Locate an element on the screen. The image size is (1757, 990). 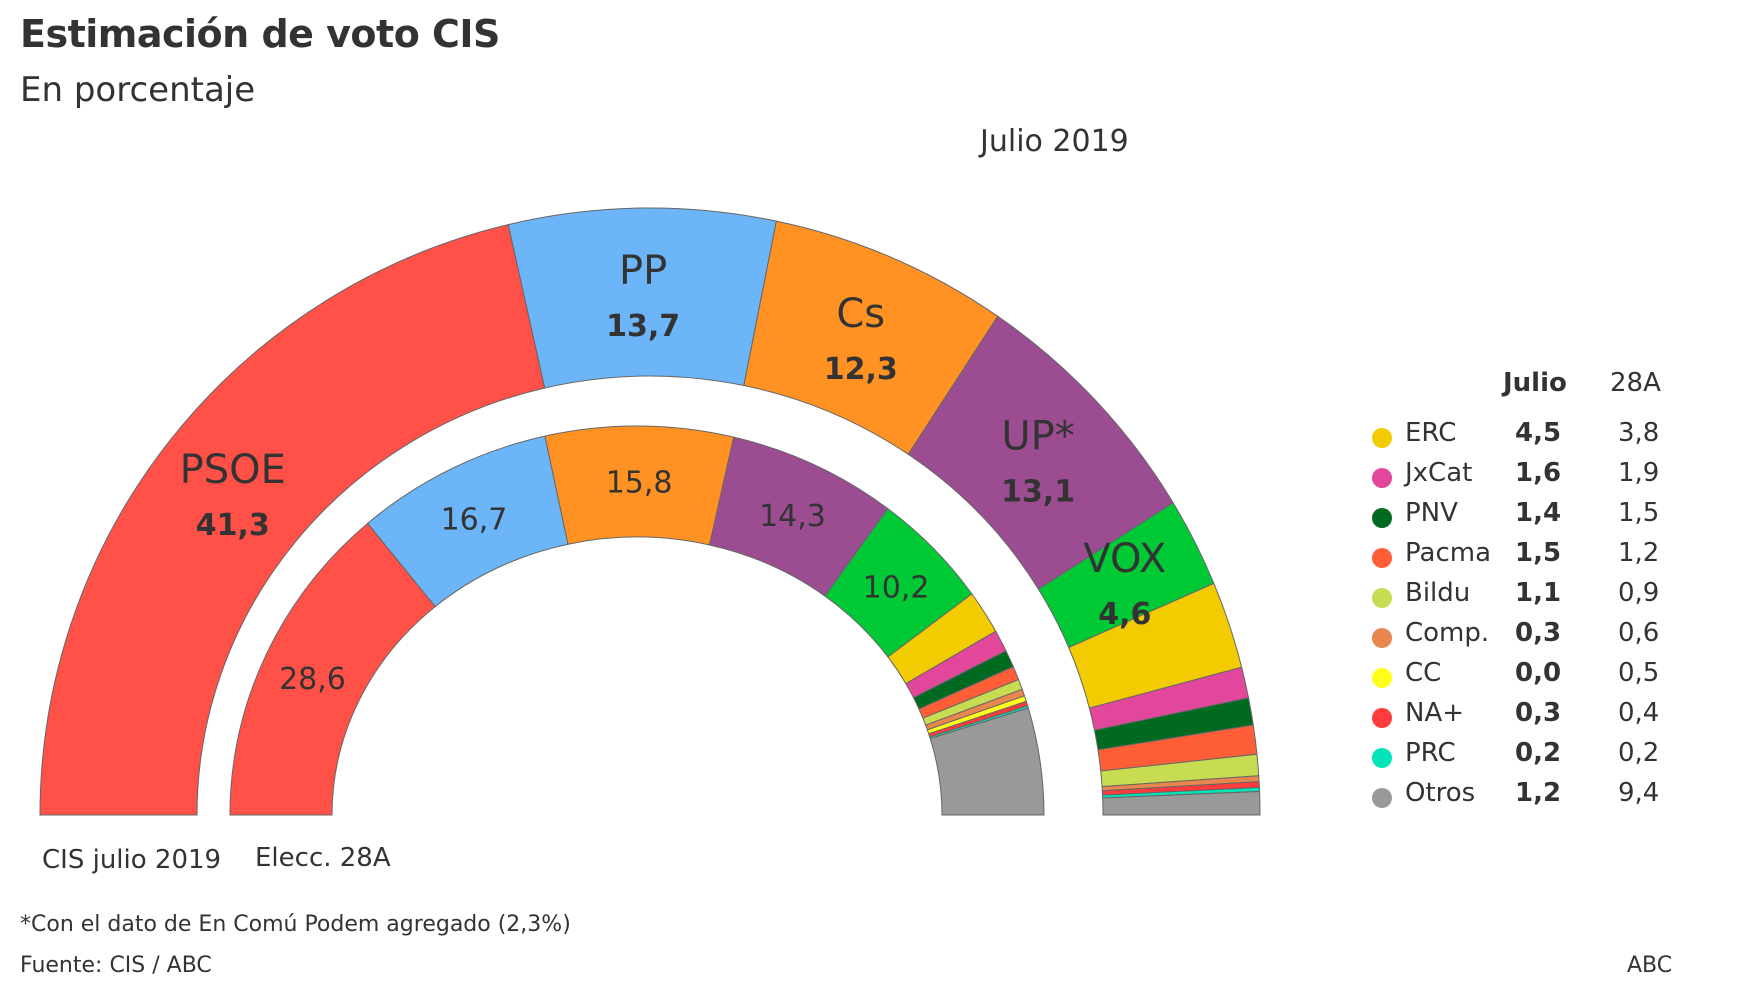
legend-julio-value: 0,0 is located at coordinates (1538, 673).